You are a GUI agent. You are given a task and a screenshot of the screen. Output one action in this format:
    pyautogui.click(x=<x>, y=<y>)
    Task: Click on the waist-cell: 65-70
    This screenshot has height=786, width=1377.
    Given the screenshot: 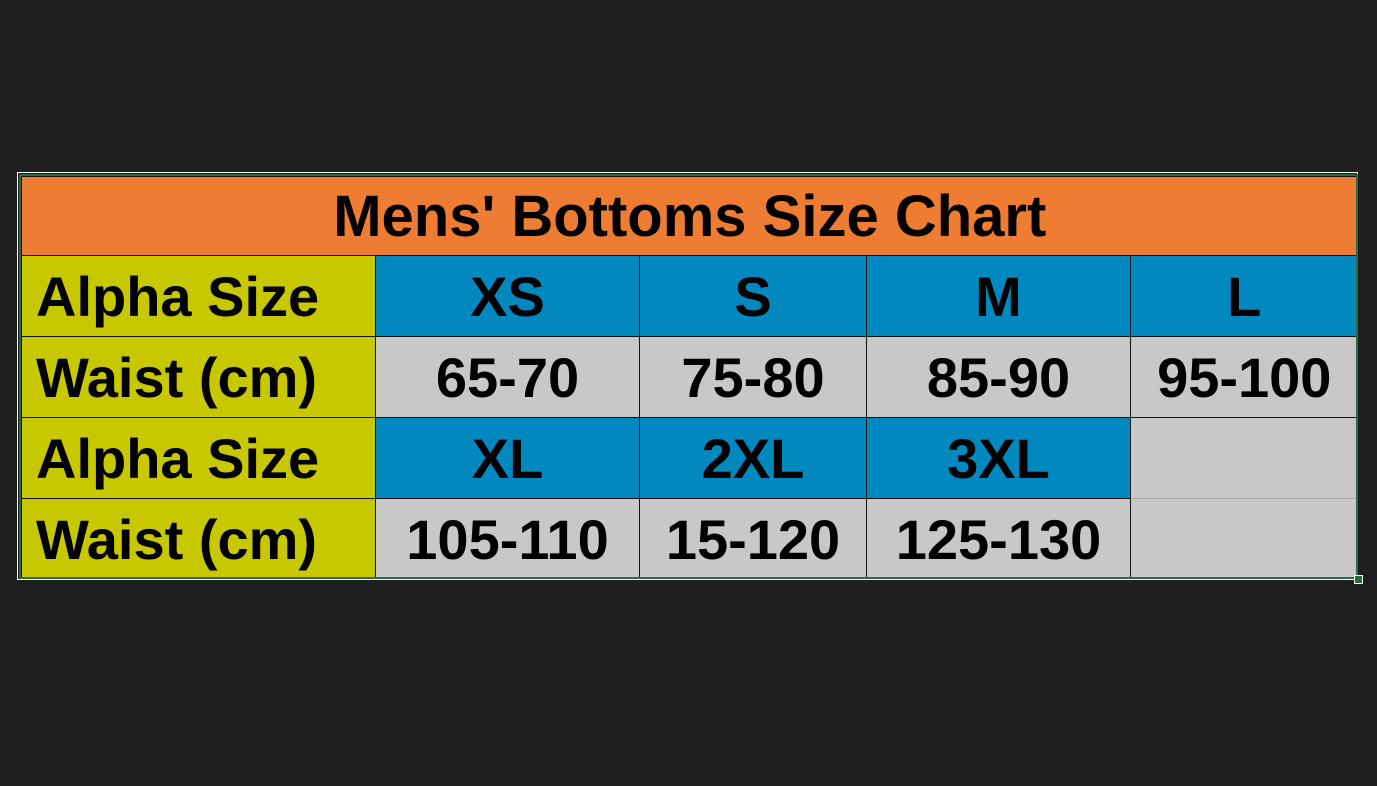 What is the action you would take?
    pyautogui.click(x=507, y=377)
    